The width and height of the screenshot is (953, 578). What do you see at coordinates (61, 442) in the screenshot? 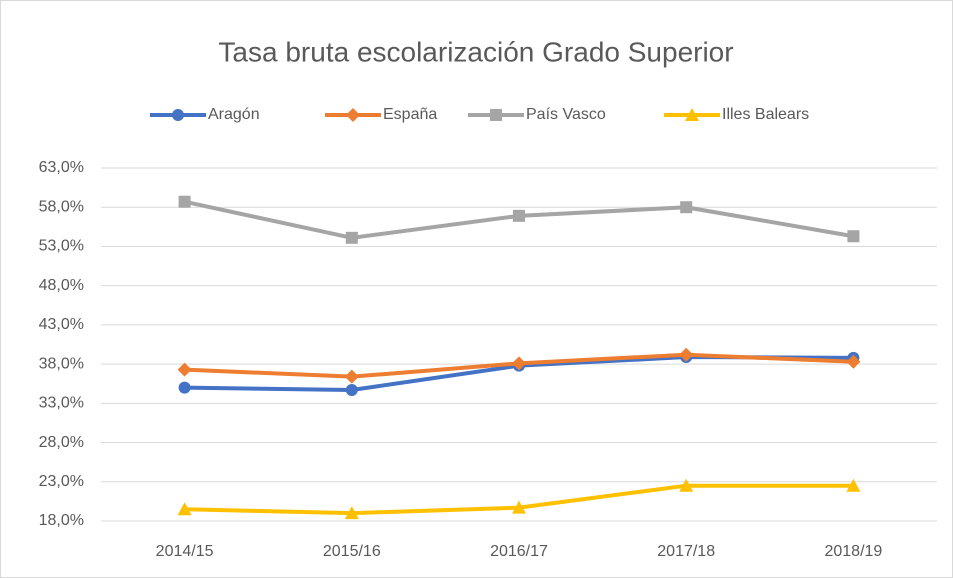
I see `y-tick-label: 28,0%` at bounding box center [61, 442].